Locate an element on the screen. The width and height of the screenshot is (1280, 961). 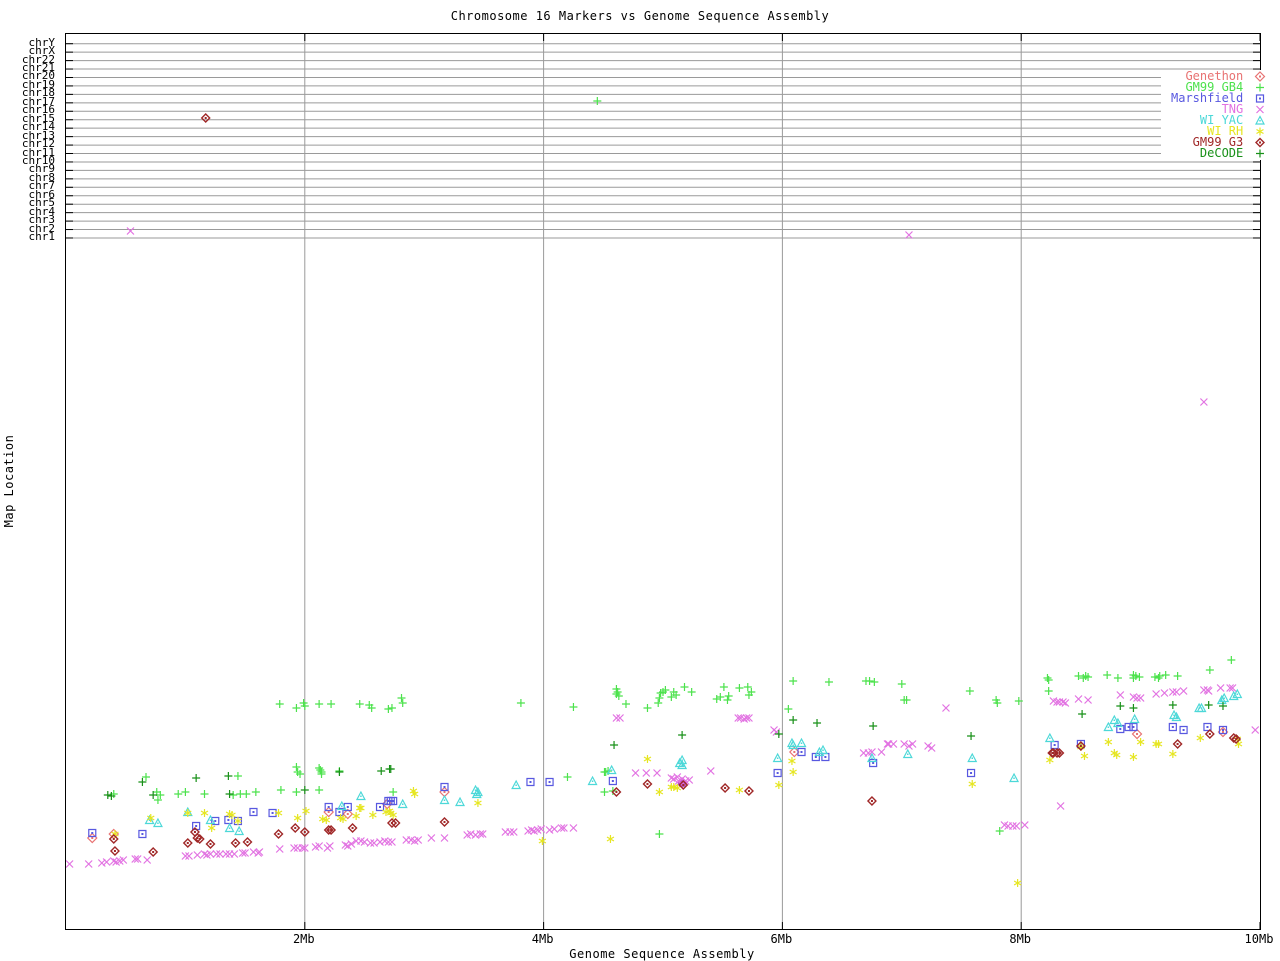
legend-item: Genethon is located at coordinates (1219, 76).